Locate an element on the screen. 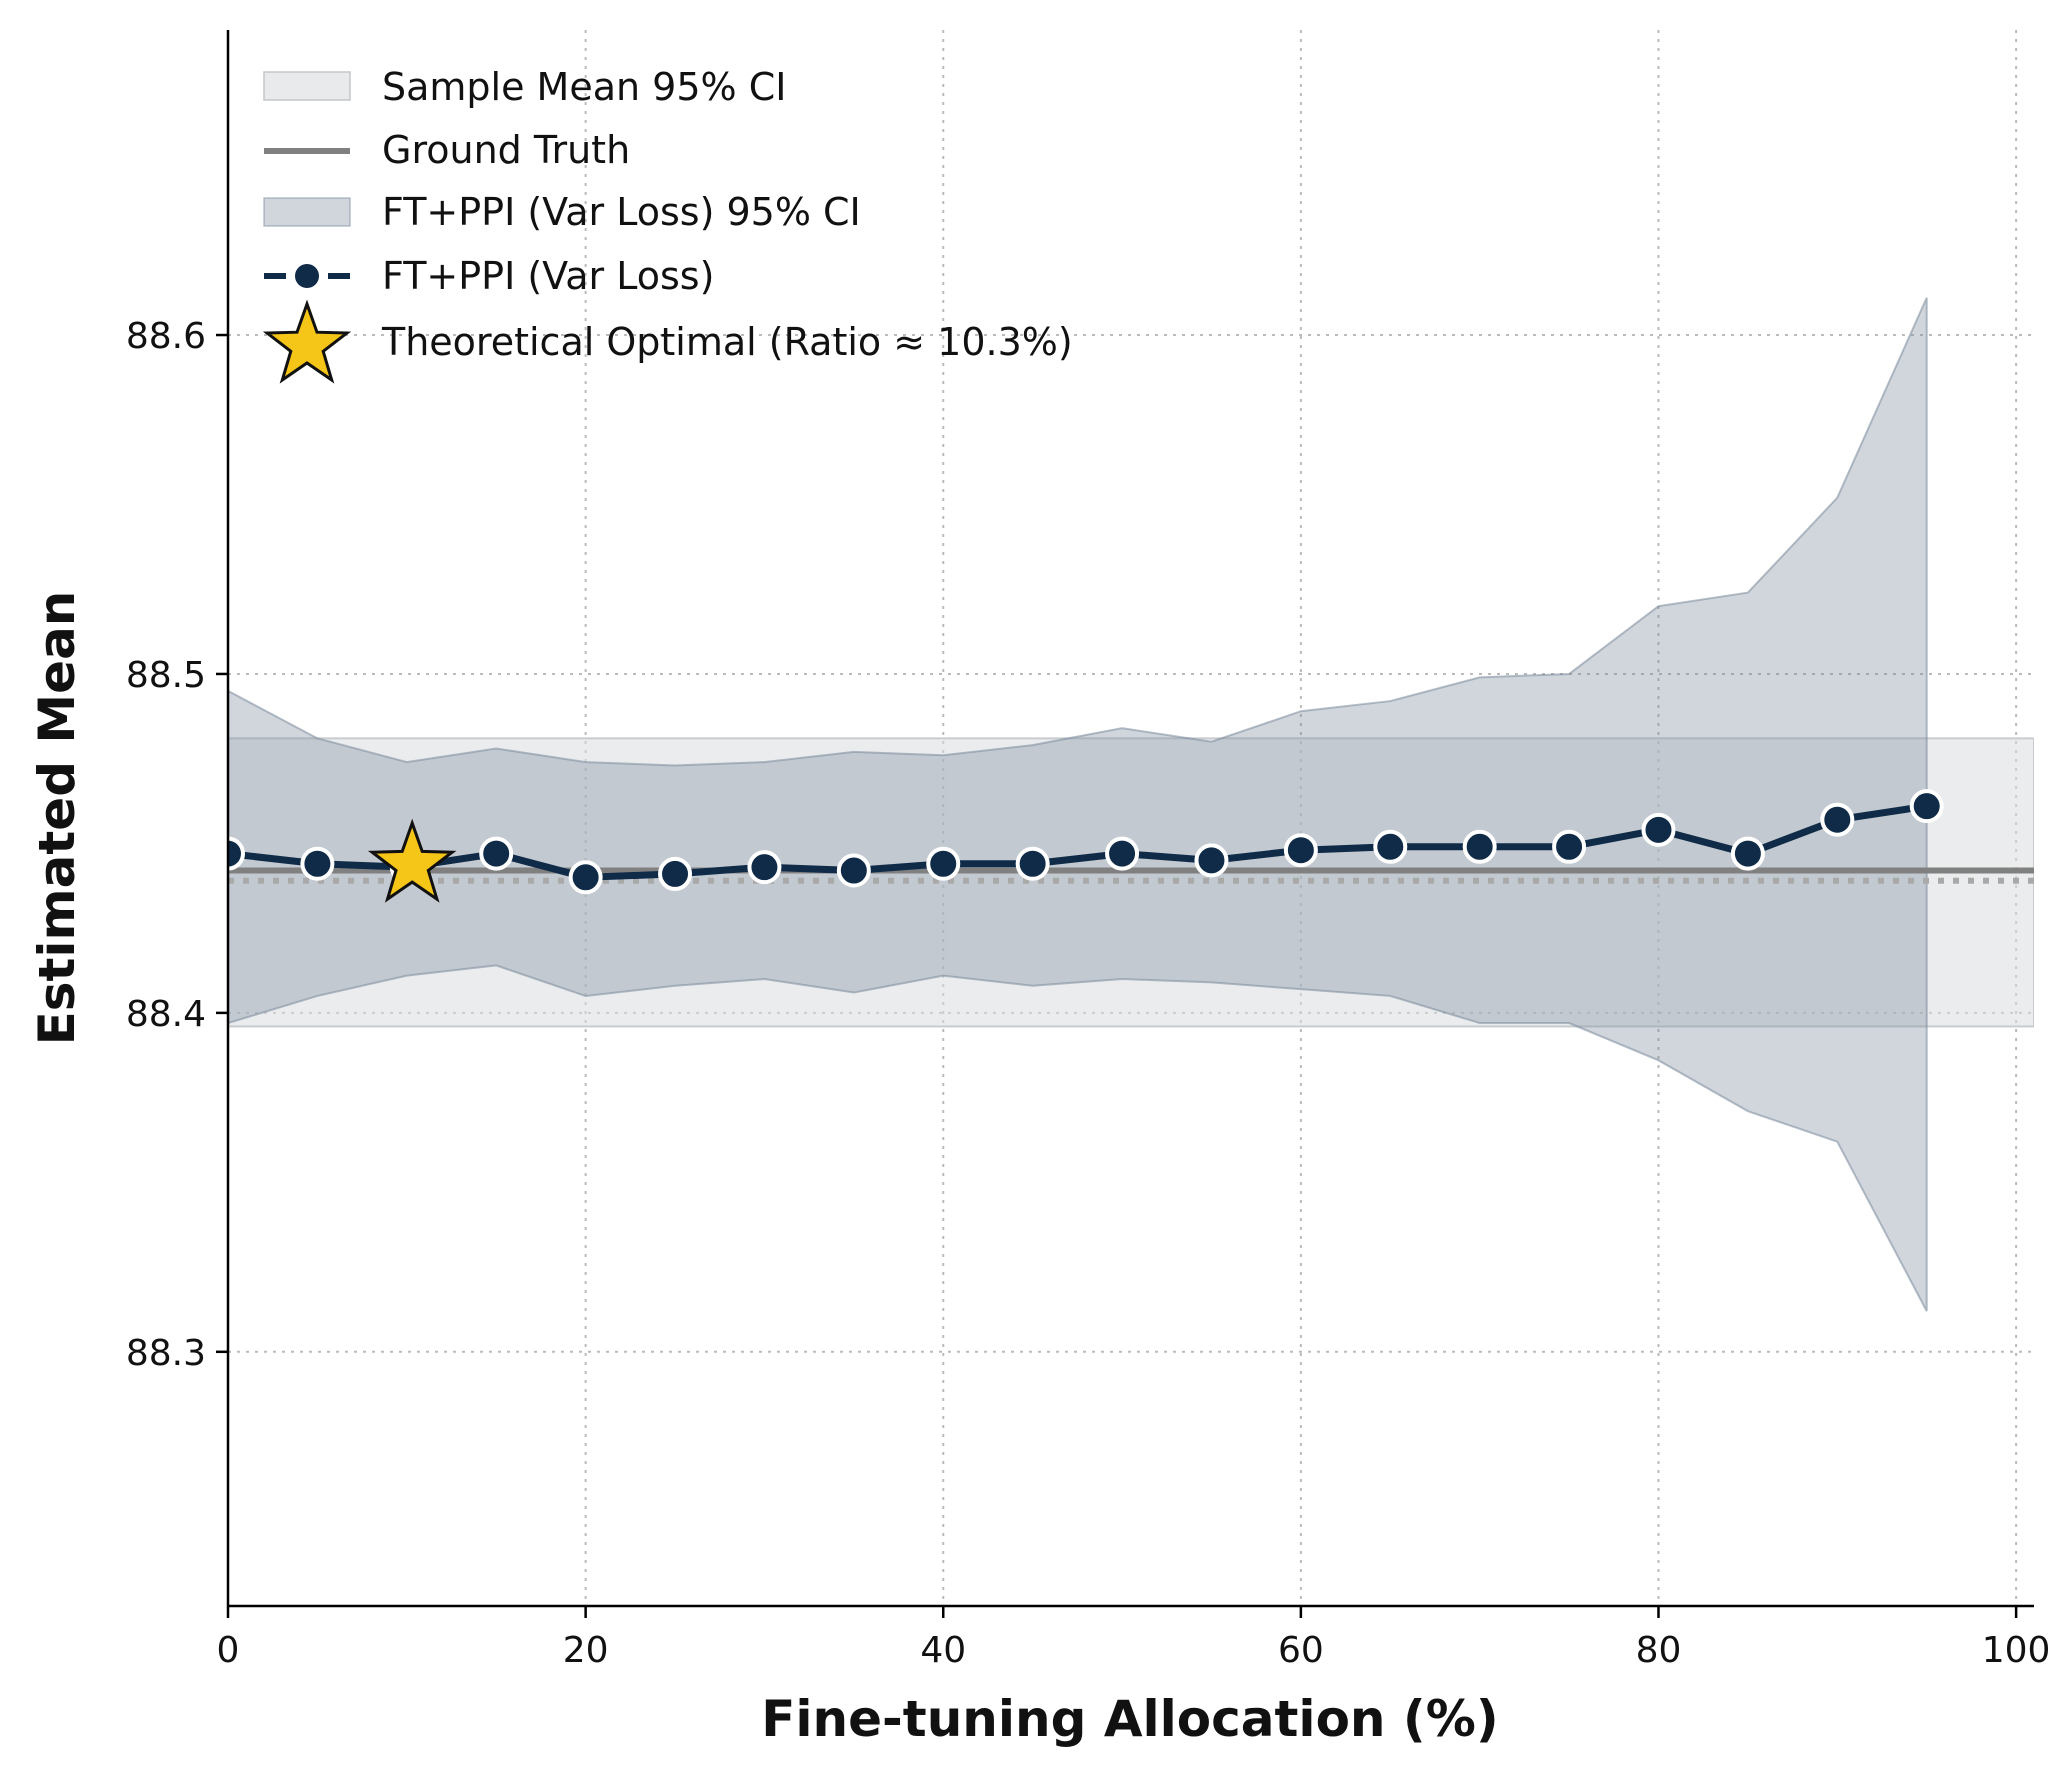 The image size is (2068, 1770). x-tick-label-5: 100 is located at coordinates (2016, 1650).